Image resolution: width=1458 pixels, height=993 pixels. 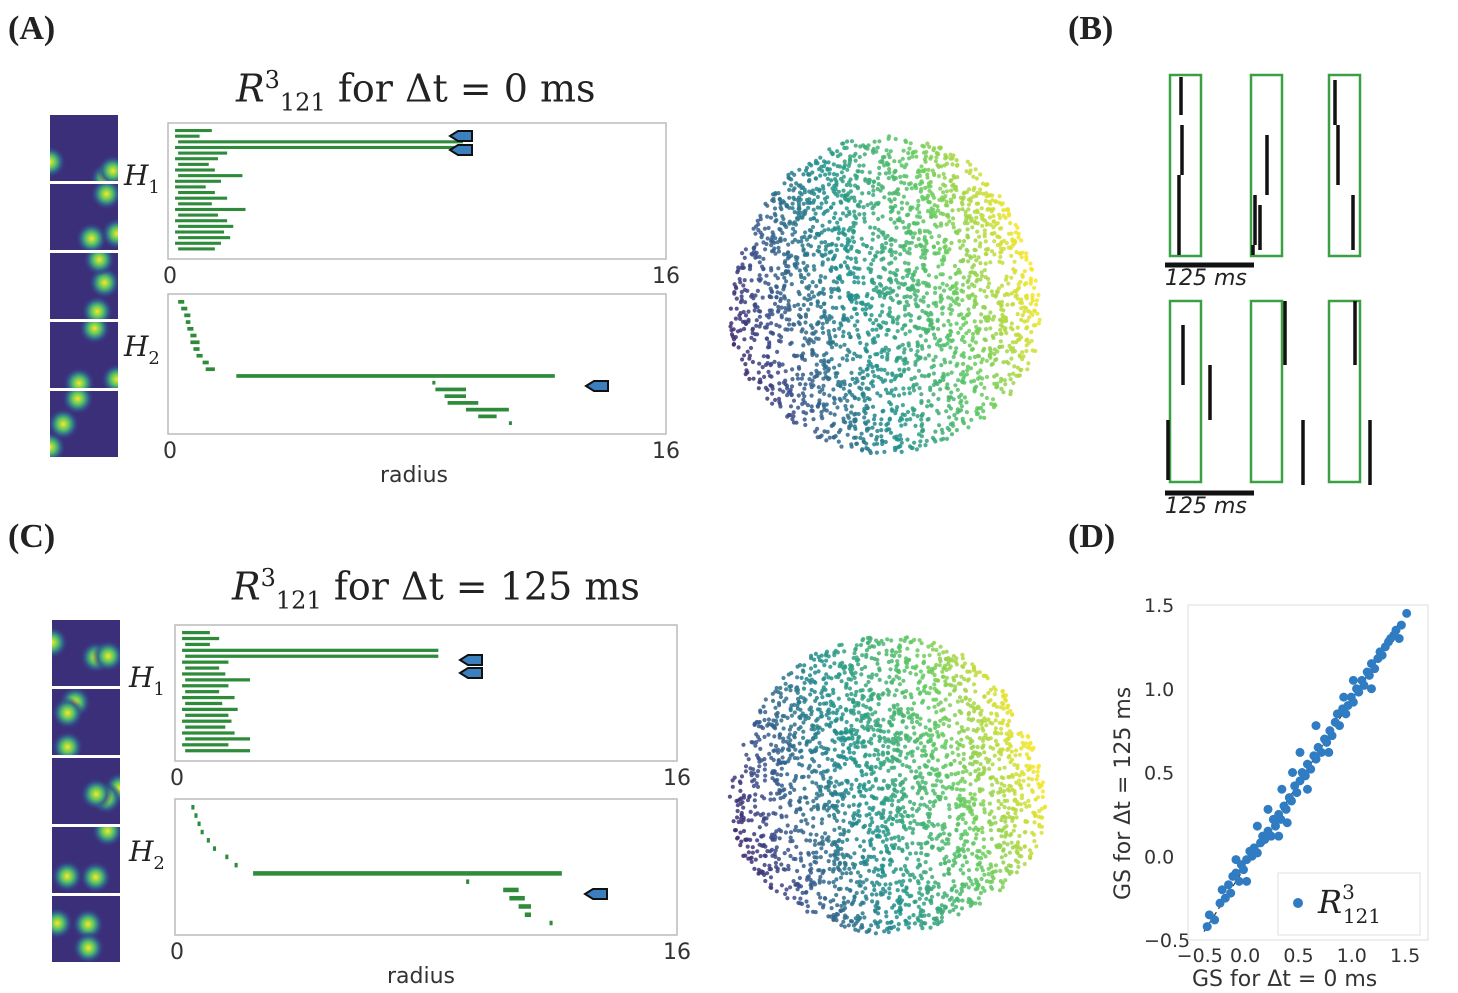 What do you see at coordinates (470, 660) in the screenshot?
I see `persistent-class-arrow` at bounding box center [470, 660].